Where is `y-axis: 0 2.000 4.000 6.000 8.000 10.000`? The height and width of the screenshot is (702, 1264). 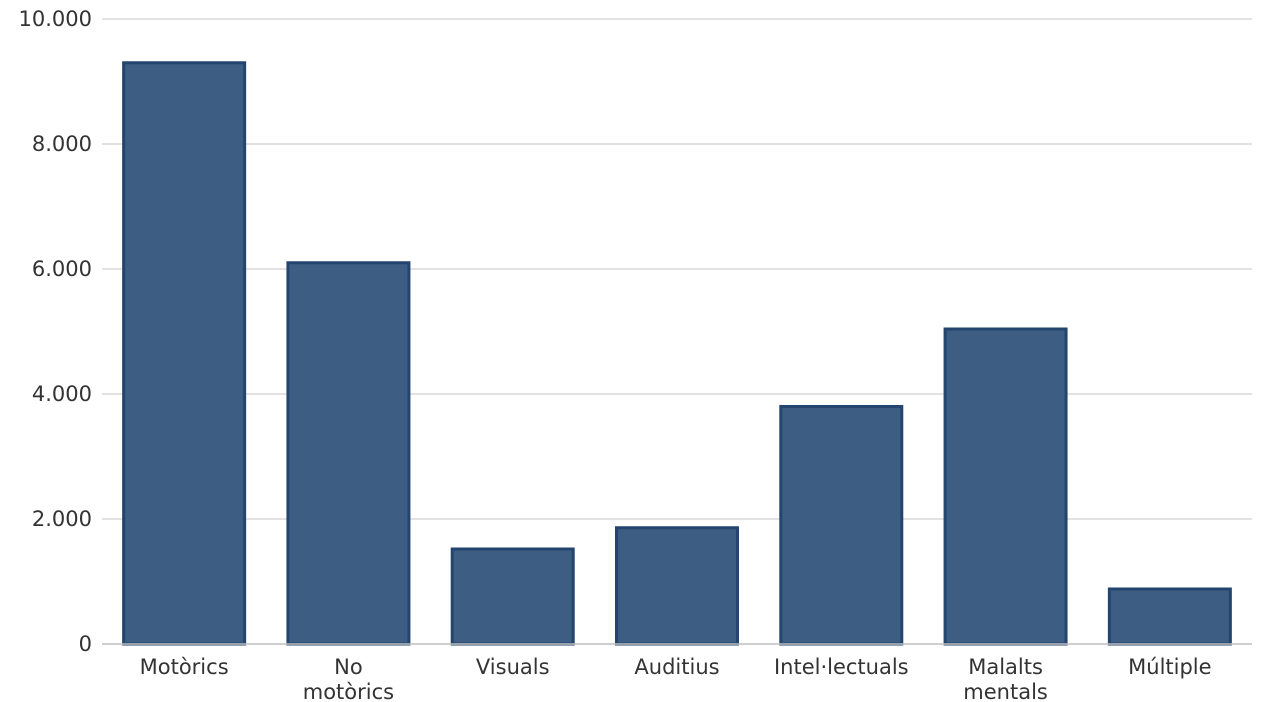
y-axis: 0 2.000 4.000 6.000 8.000 10.000 is located at coordinates (55, 331).